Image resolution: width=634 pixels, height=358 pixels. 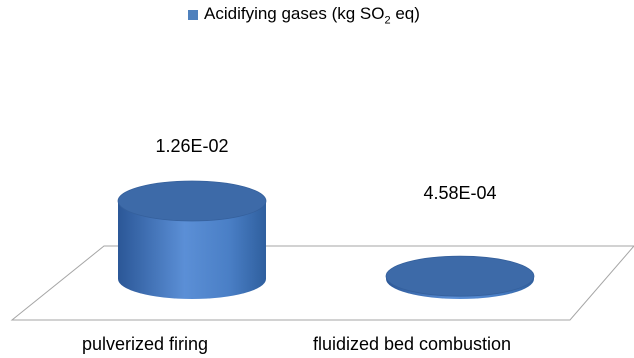 I want to click on data-labels-group: 1.26E-02 4.58E-04, so click(x=325, y=169).